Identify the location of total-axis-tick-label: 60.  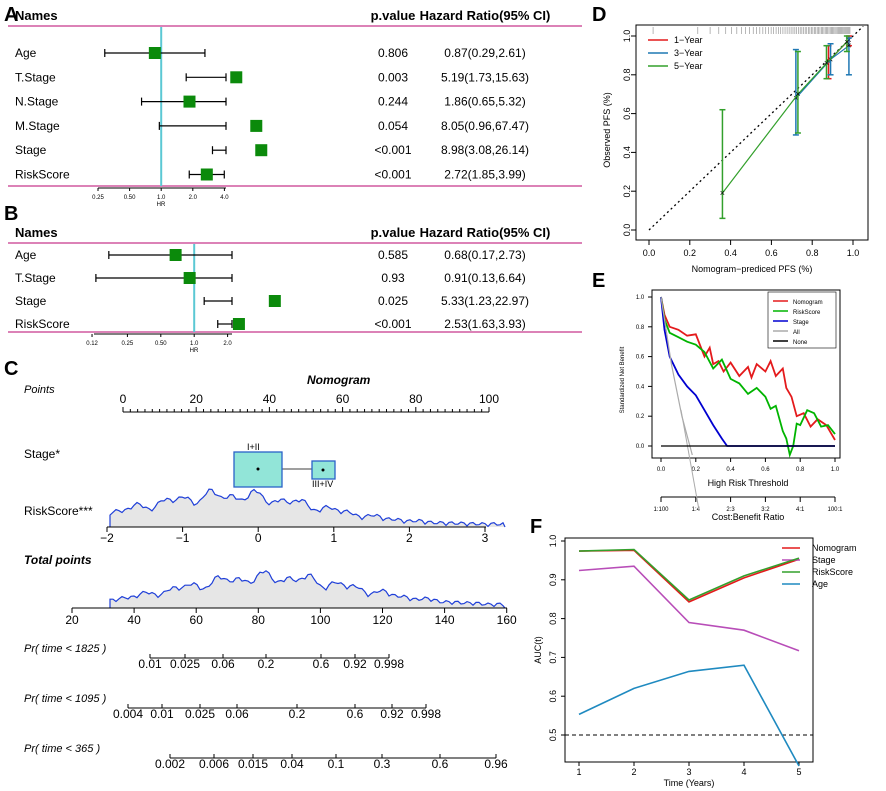
(197, 620).